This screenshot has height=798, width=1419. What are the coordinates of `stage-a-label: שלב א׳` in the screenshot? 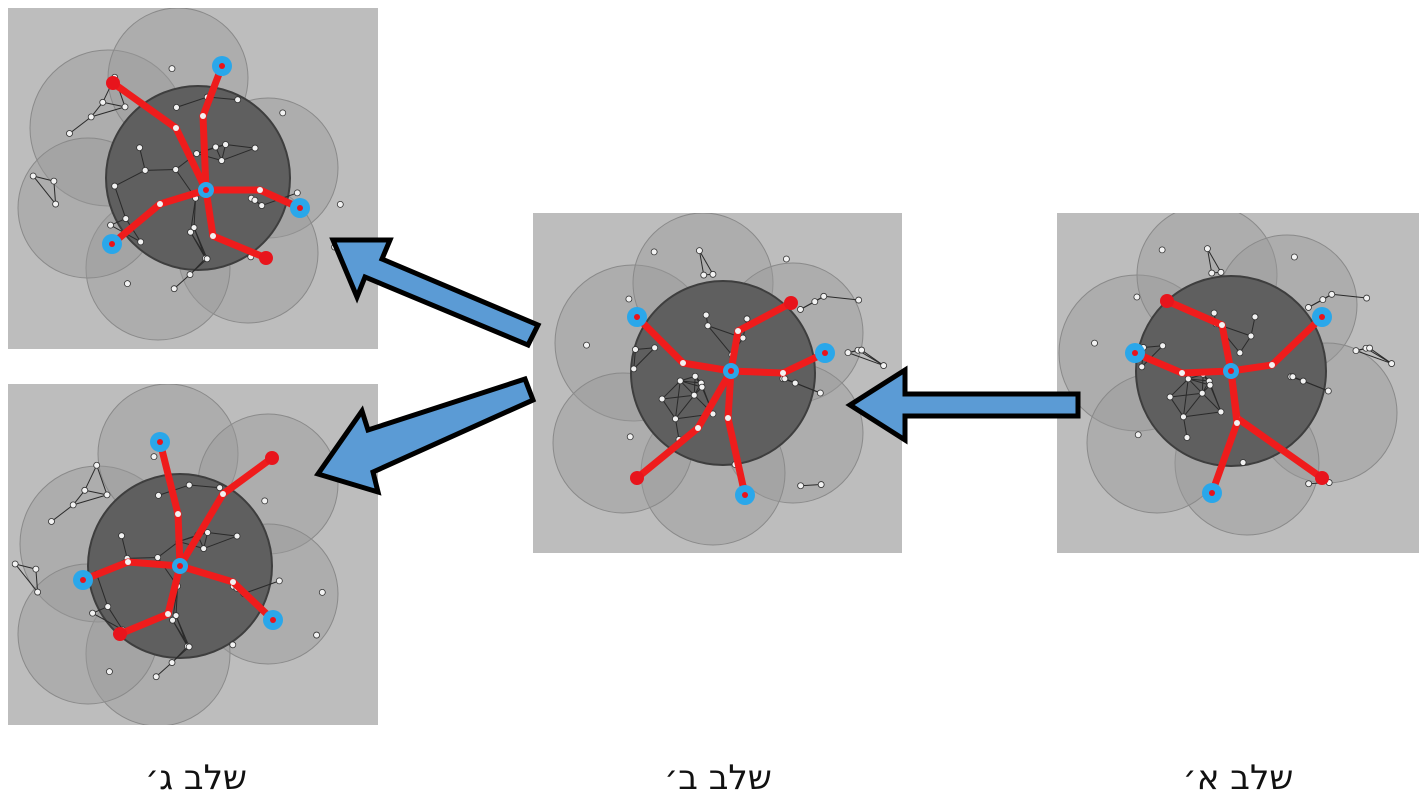 It's located at (1238, 778).